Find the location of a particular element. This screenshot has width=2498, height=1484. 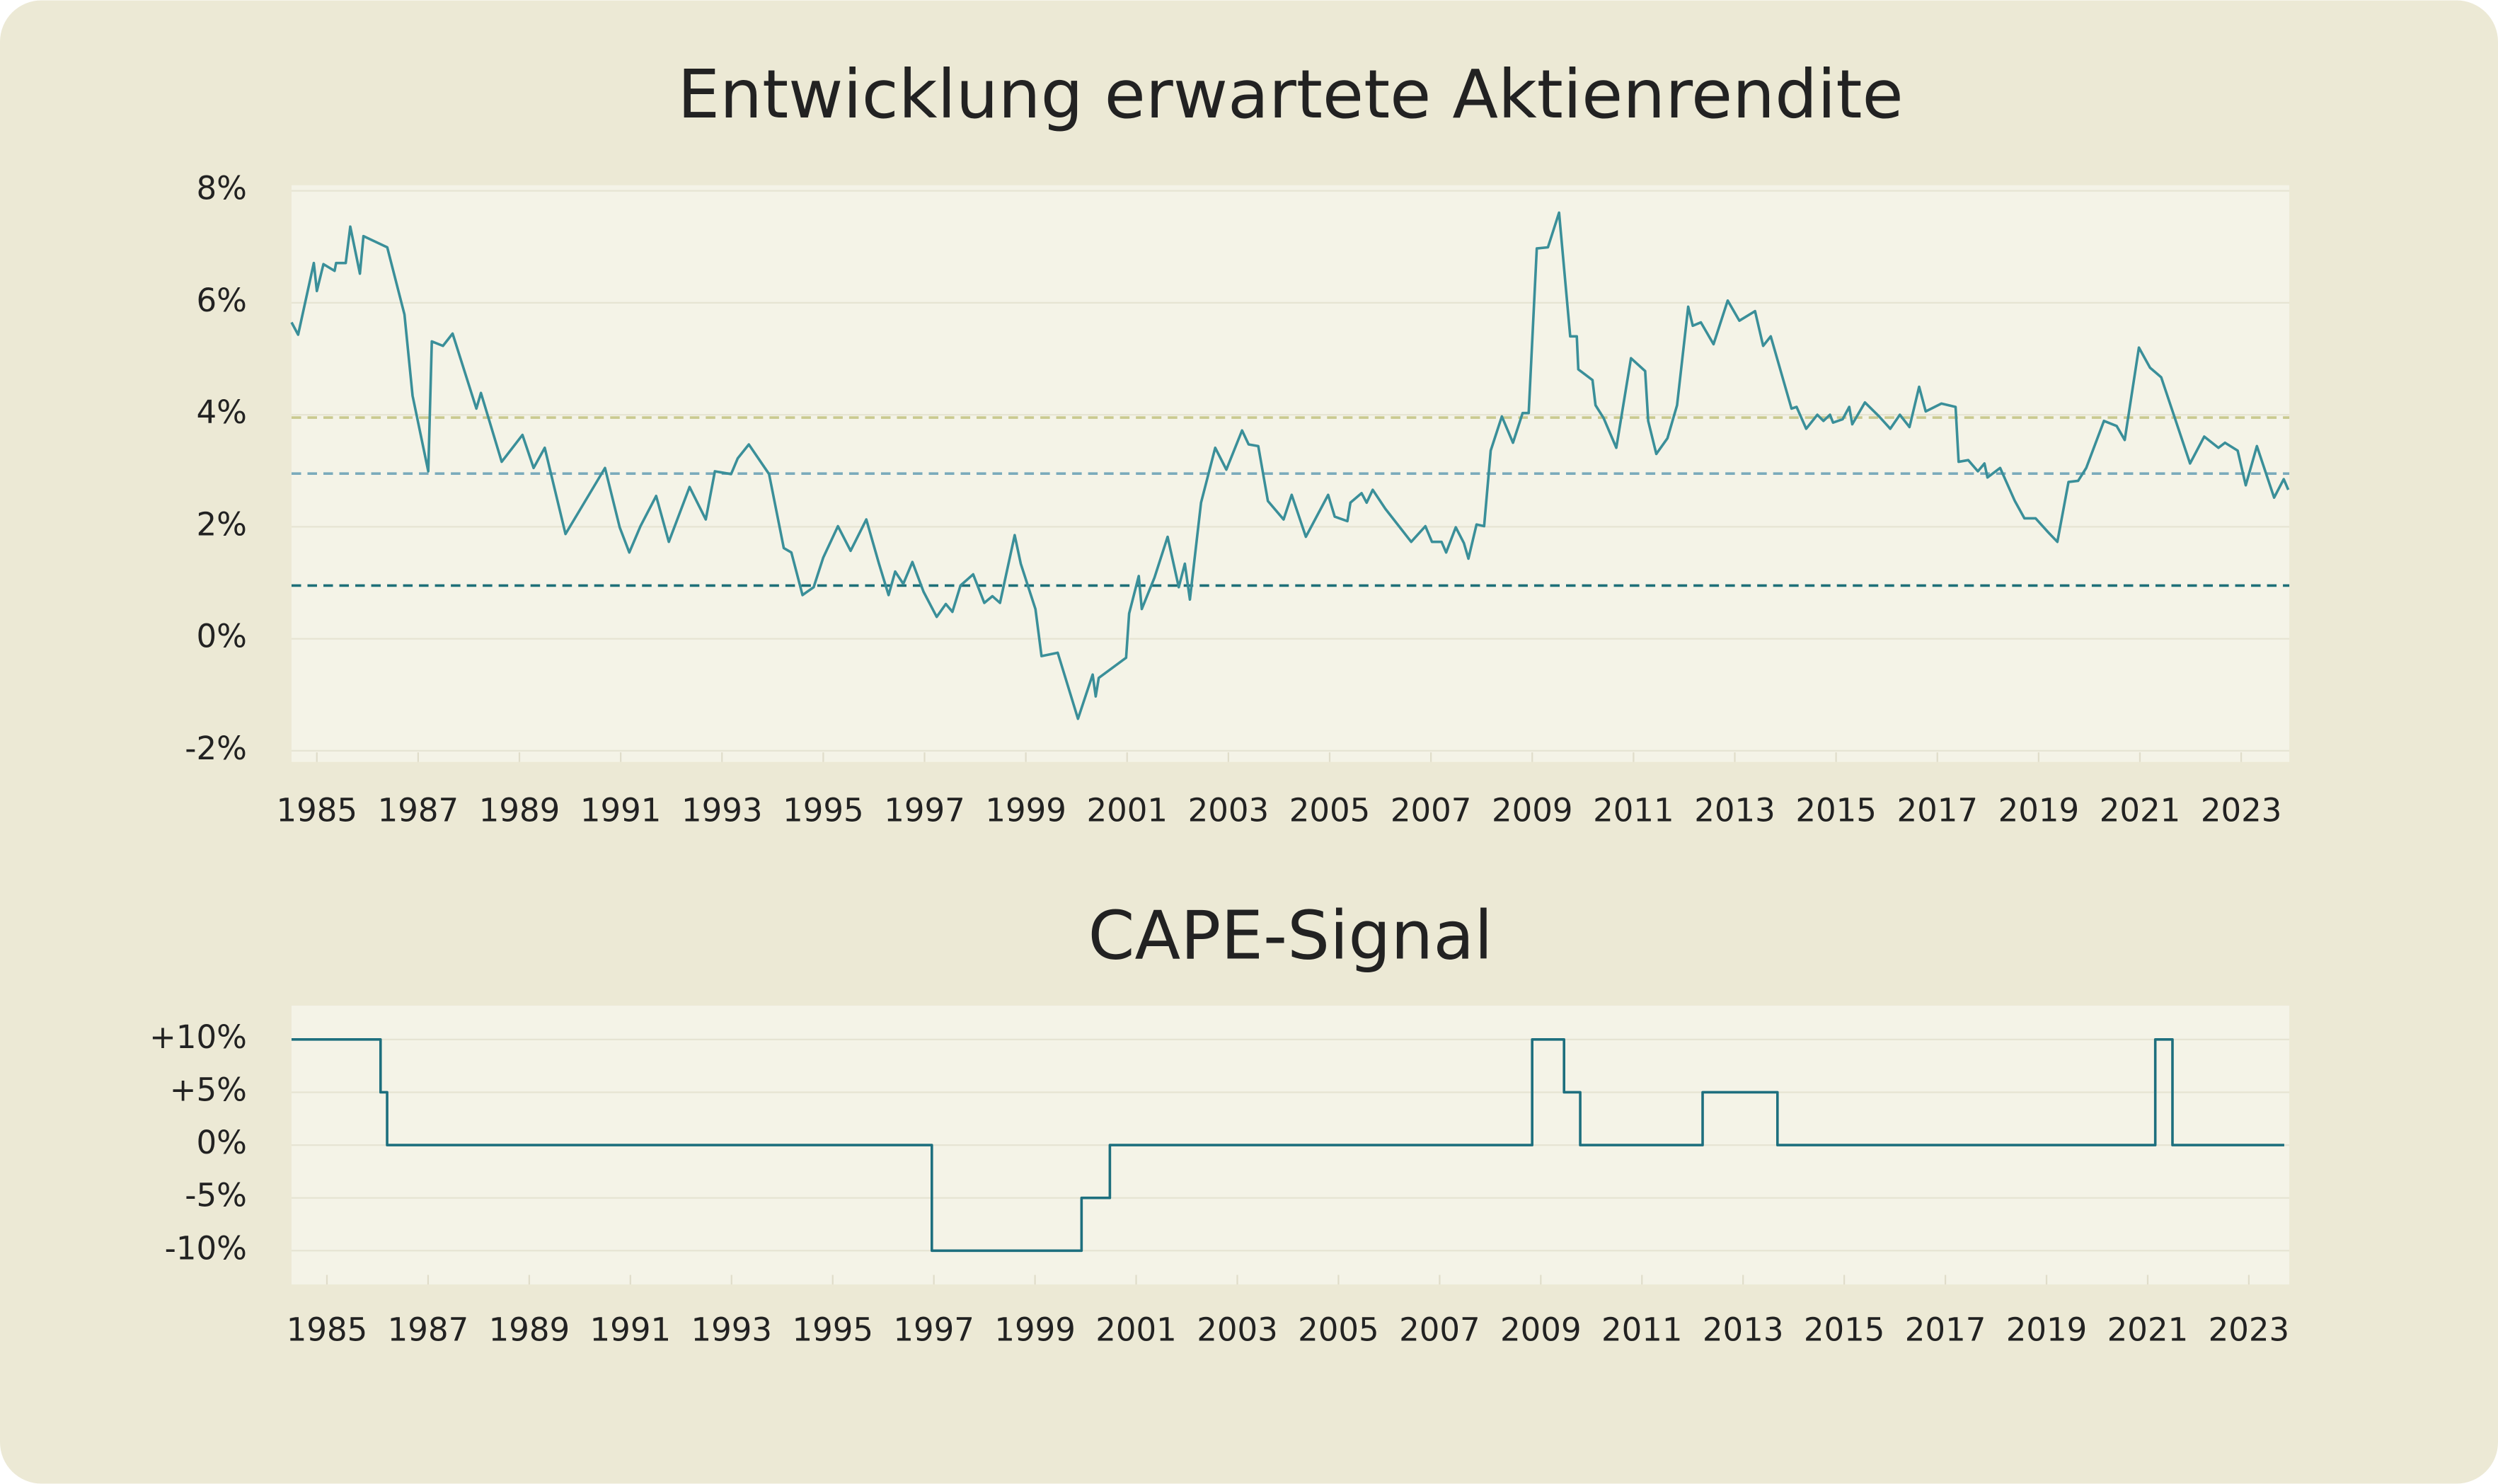

y-tick-label: 4% is located at coordinates (222, 412).